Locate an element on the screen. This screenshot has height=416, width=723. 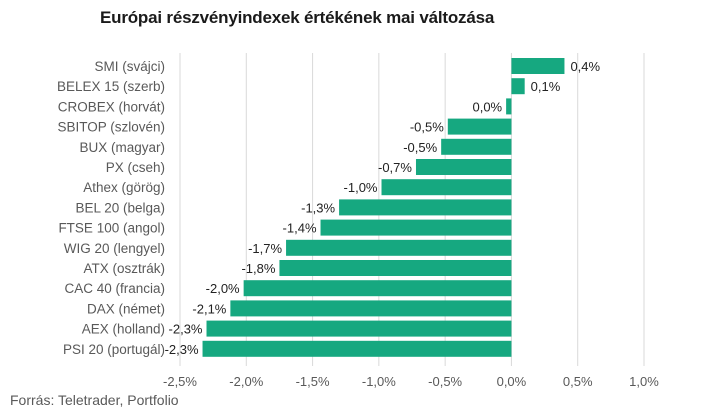
category-label: PSI 20 (portugál) is located at coordinates (114, 349).